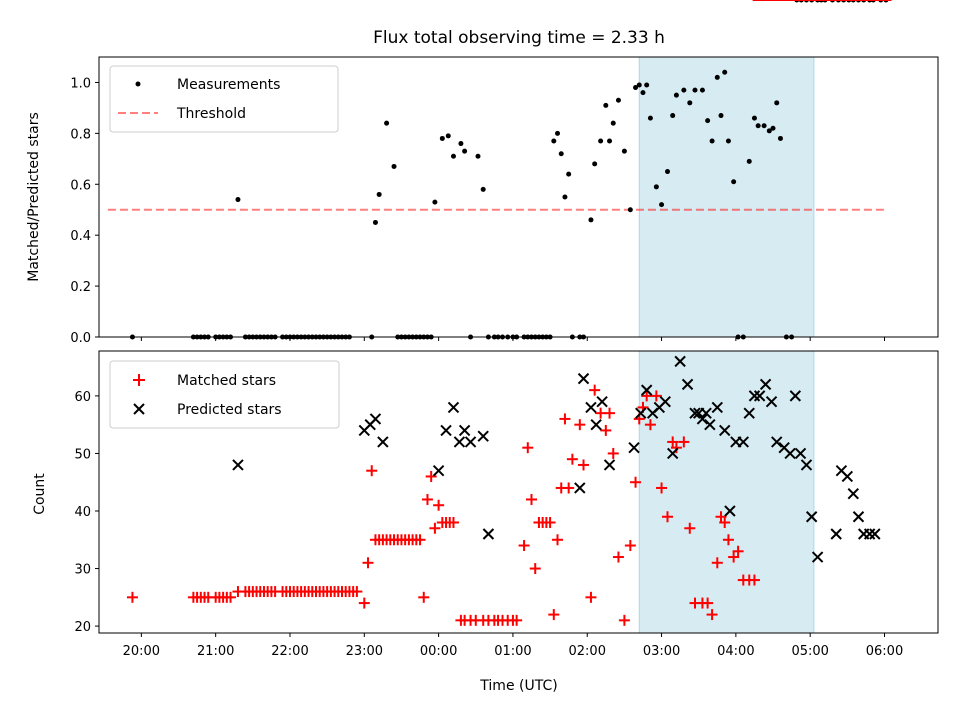 The image size is (960, 720). What do you see at coordinates (82, 512) in the screenshot?
I see `y-tick-label: 40` at bounding box center [82, 512].